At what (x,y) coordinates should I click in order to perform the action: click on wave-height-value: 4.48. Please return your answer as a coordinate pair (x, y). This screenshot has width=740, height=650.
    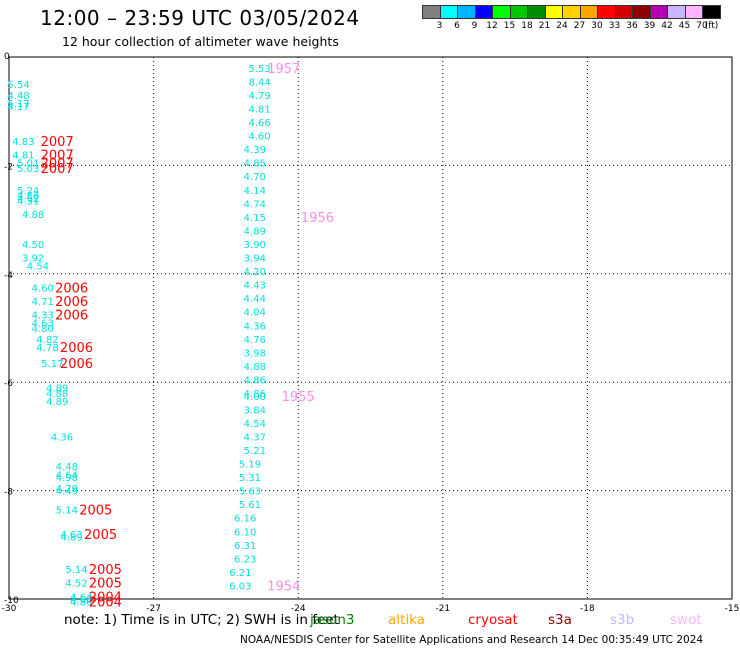
    Looking at the image, I should click on (19, 96).